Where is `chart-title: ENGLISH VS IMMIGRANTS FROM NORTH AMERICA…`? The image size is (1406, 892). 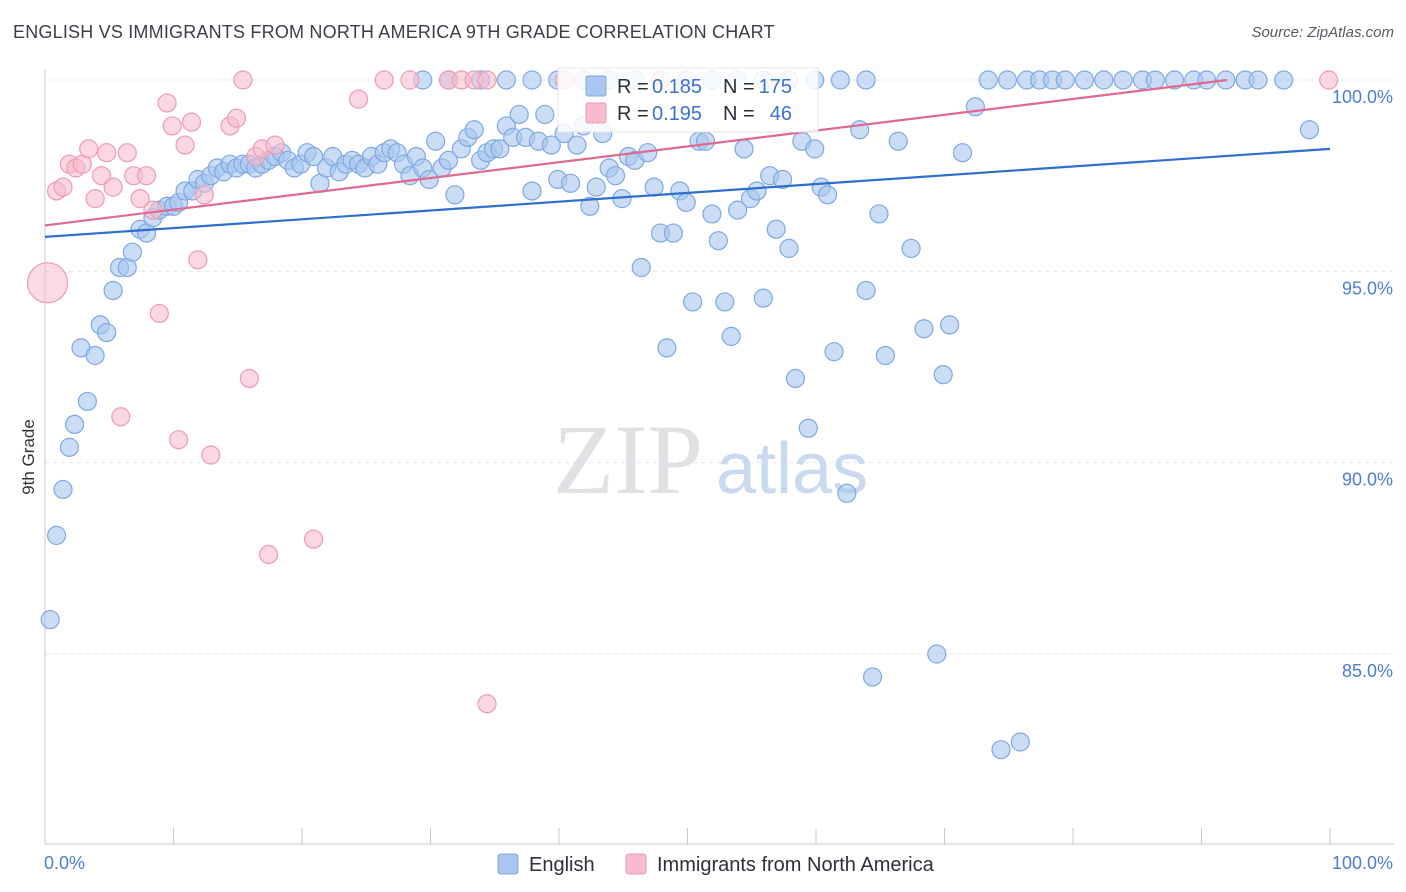
chart-title: ENGLISH VS IMMIGRANTS FROM NORTH AMERICA… is located at coordinates (394, 32).